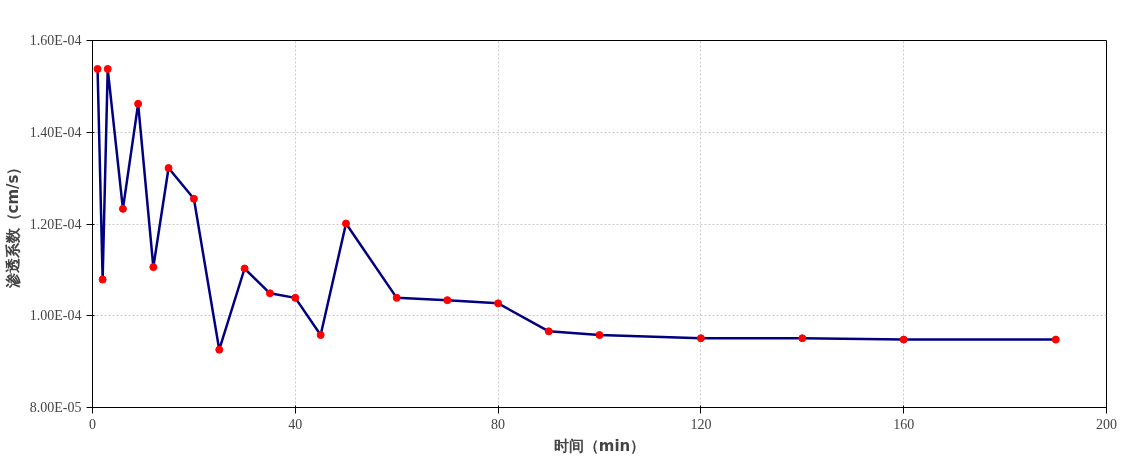 This screenshot has width=1146, height=457. I want to click on x-tick-label: 200, so click(1106, 424).